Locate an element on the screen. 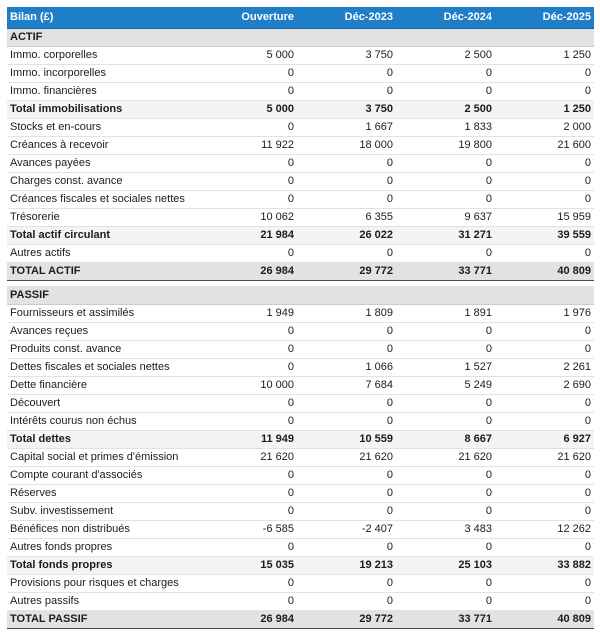  cell-value: 5 000 is located at coordinates (247, 55).